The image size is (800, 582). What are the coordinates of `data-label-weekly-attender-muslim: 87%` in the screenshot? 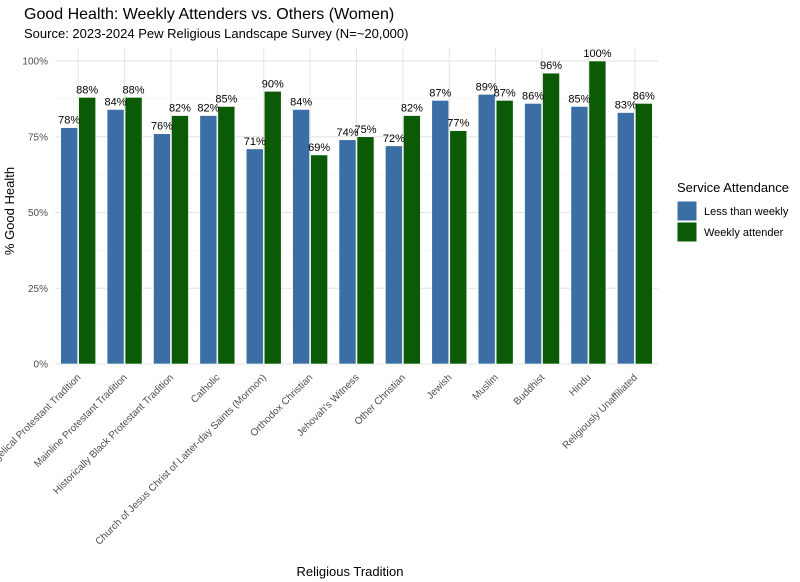 It's located at (505, 93).